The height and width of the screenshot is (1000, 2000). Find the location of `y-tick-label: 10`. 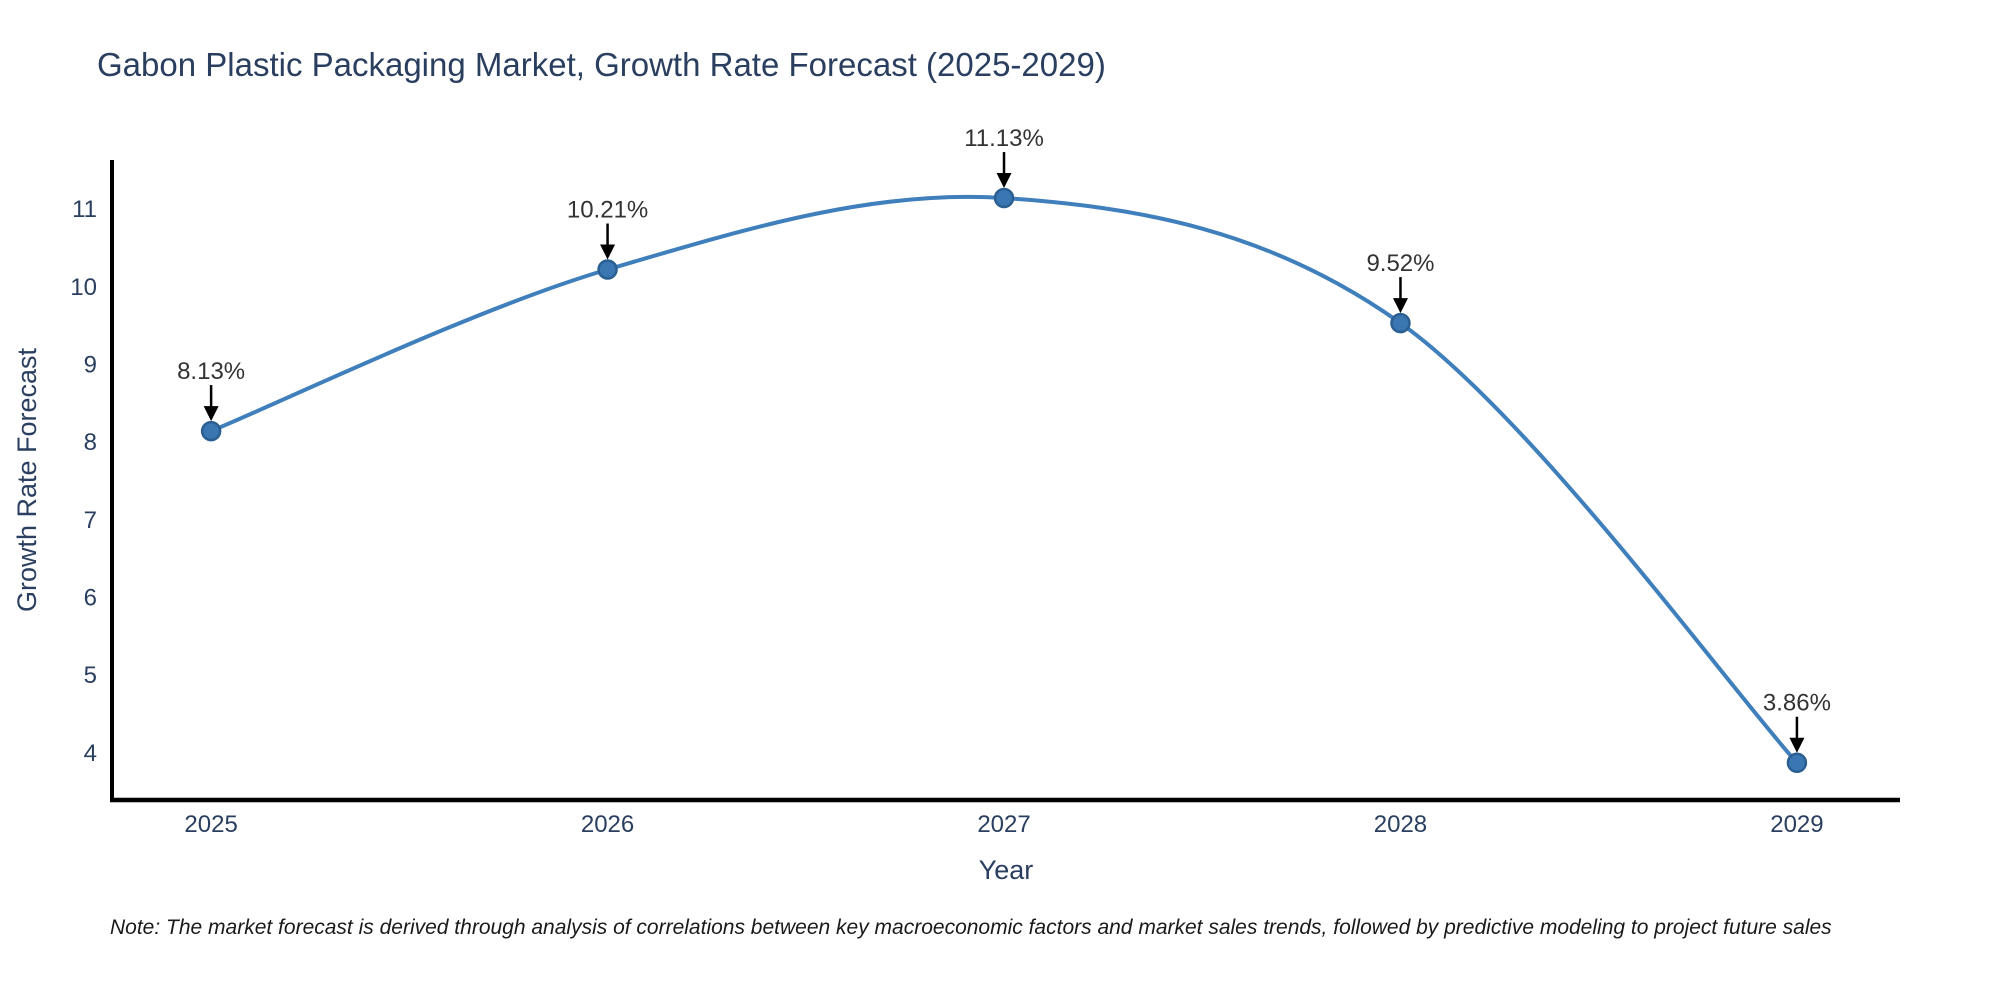

y-tick-label: 10 is located at coordinates (83, 287).